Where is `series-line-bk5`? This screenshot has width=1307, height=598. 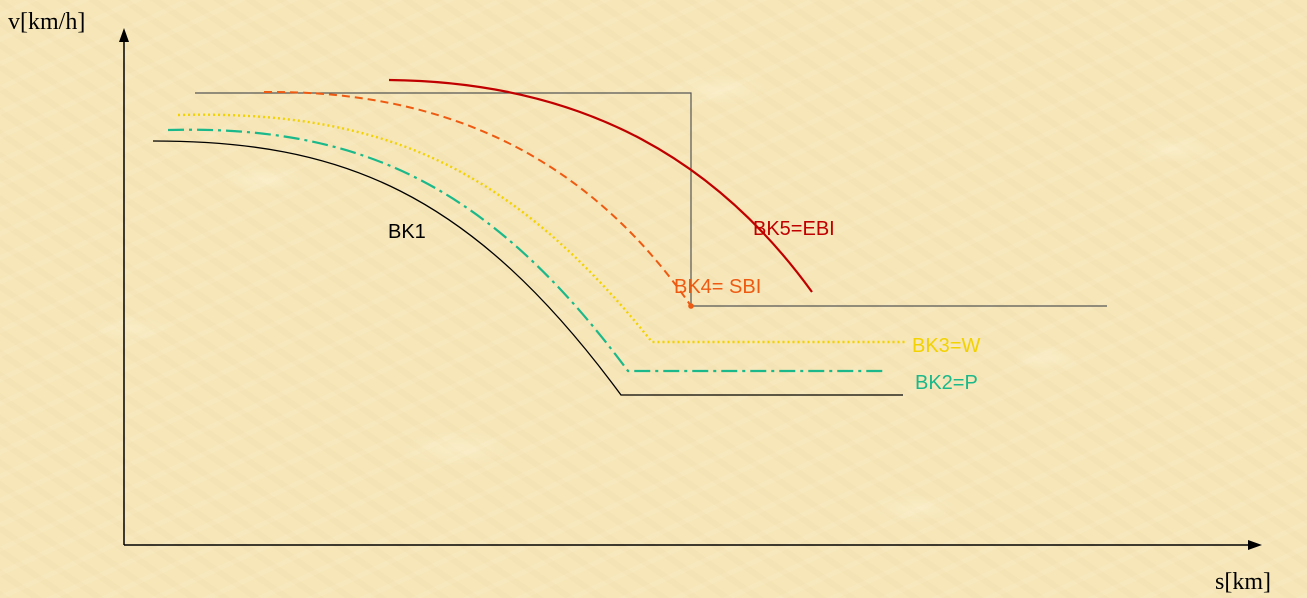
series-line-bk5 is located at coordinates (600, 185).